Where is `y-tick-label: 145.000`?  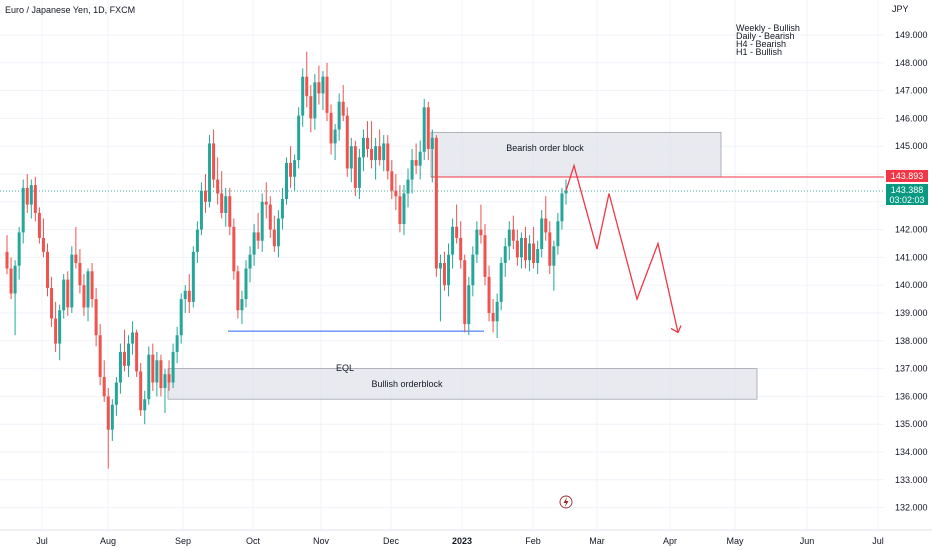
y-tick-label: 145.000 is located at coordinates (911, 146).